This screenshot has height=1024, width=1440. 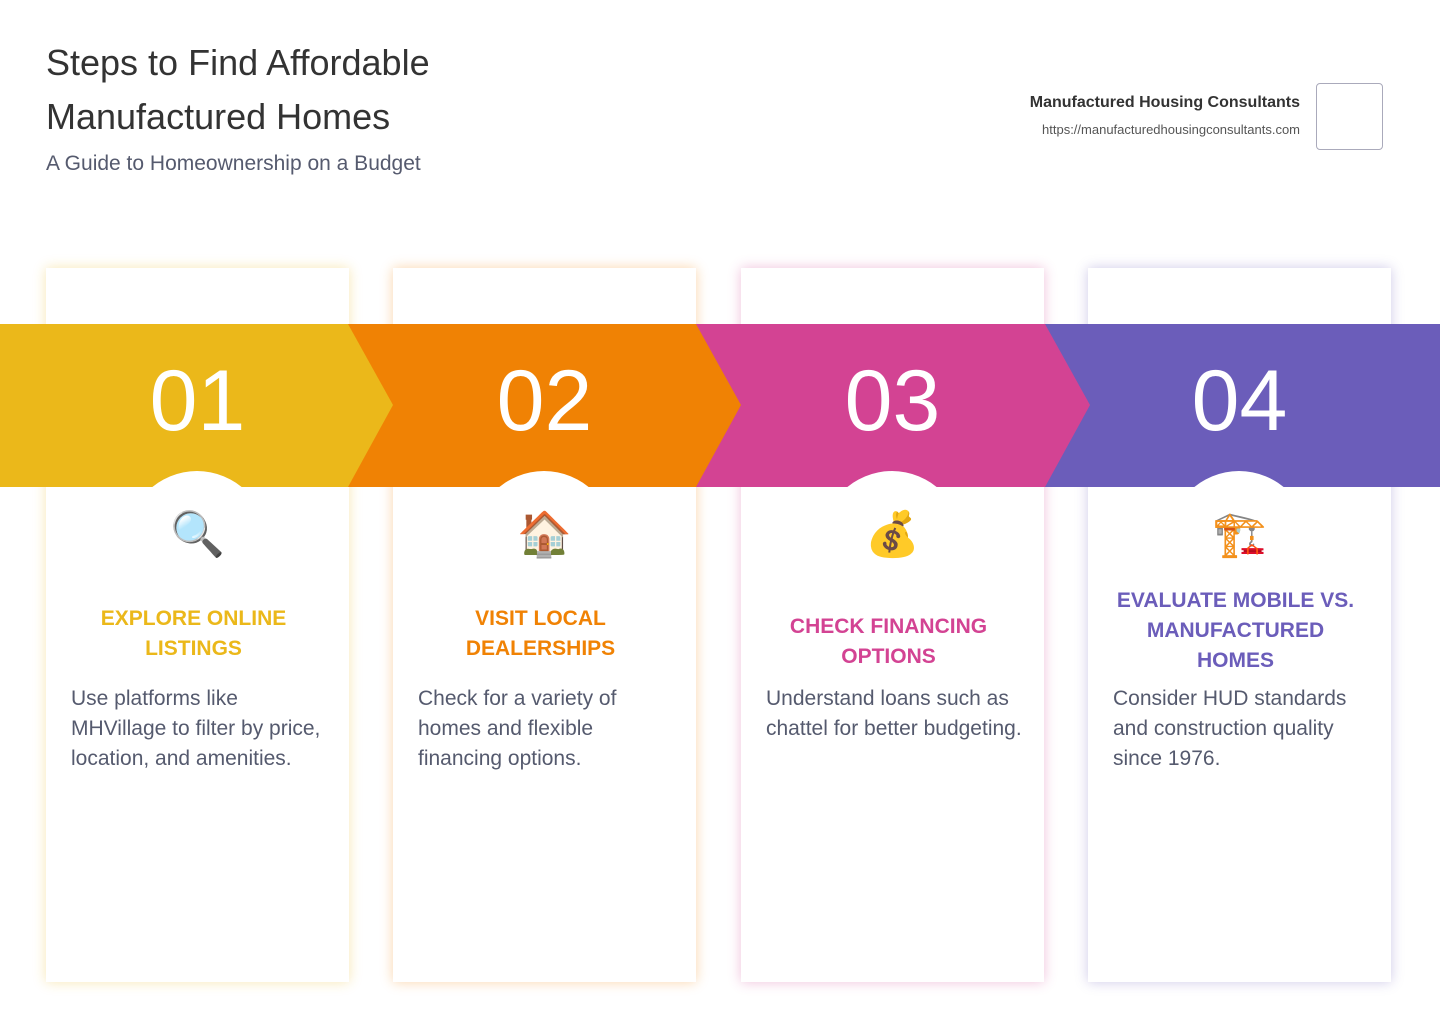 What do you see at coordinates (197, 534) in the screenshot?
I see `step-icon: 🔍` at bounding box center [197, 534].